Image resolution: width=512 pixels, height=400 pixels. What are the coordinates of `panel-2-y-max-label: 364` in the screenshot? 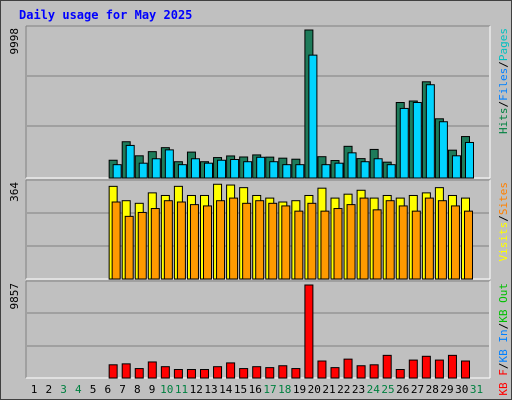 It's located at (14, 192).